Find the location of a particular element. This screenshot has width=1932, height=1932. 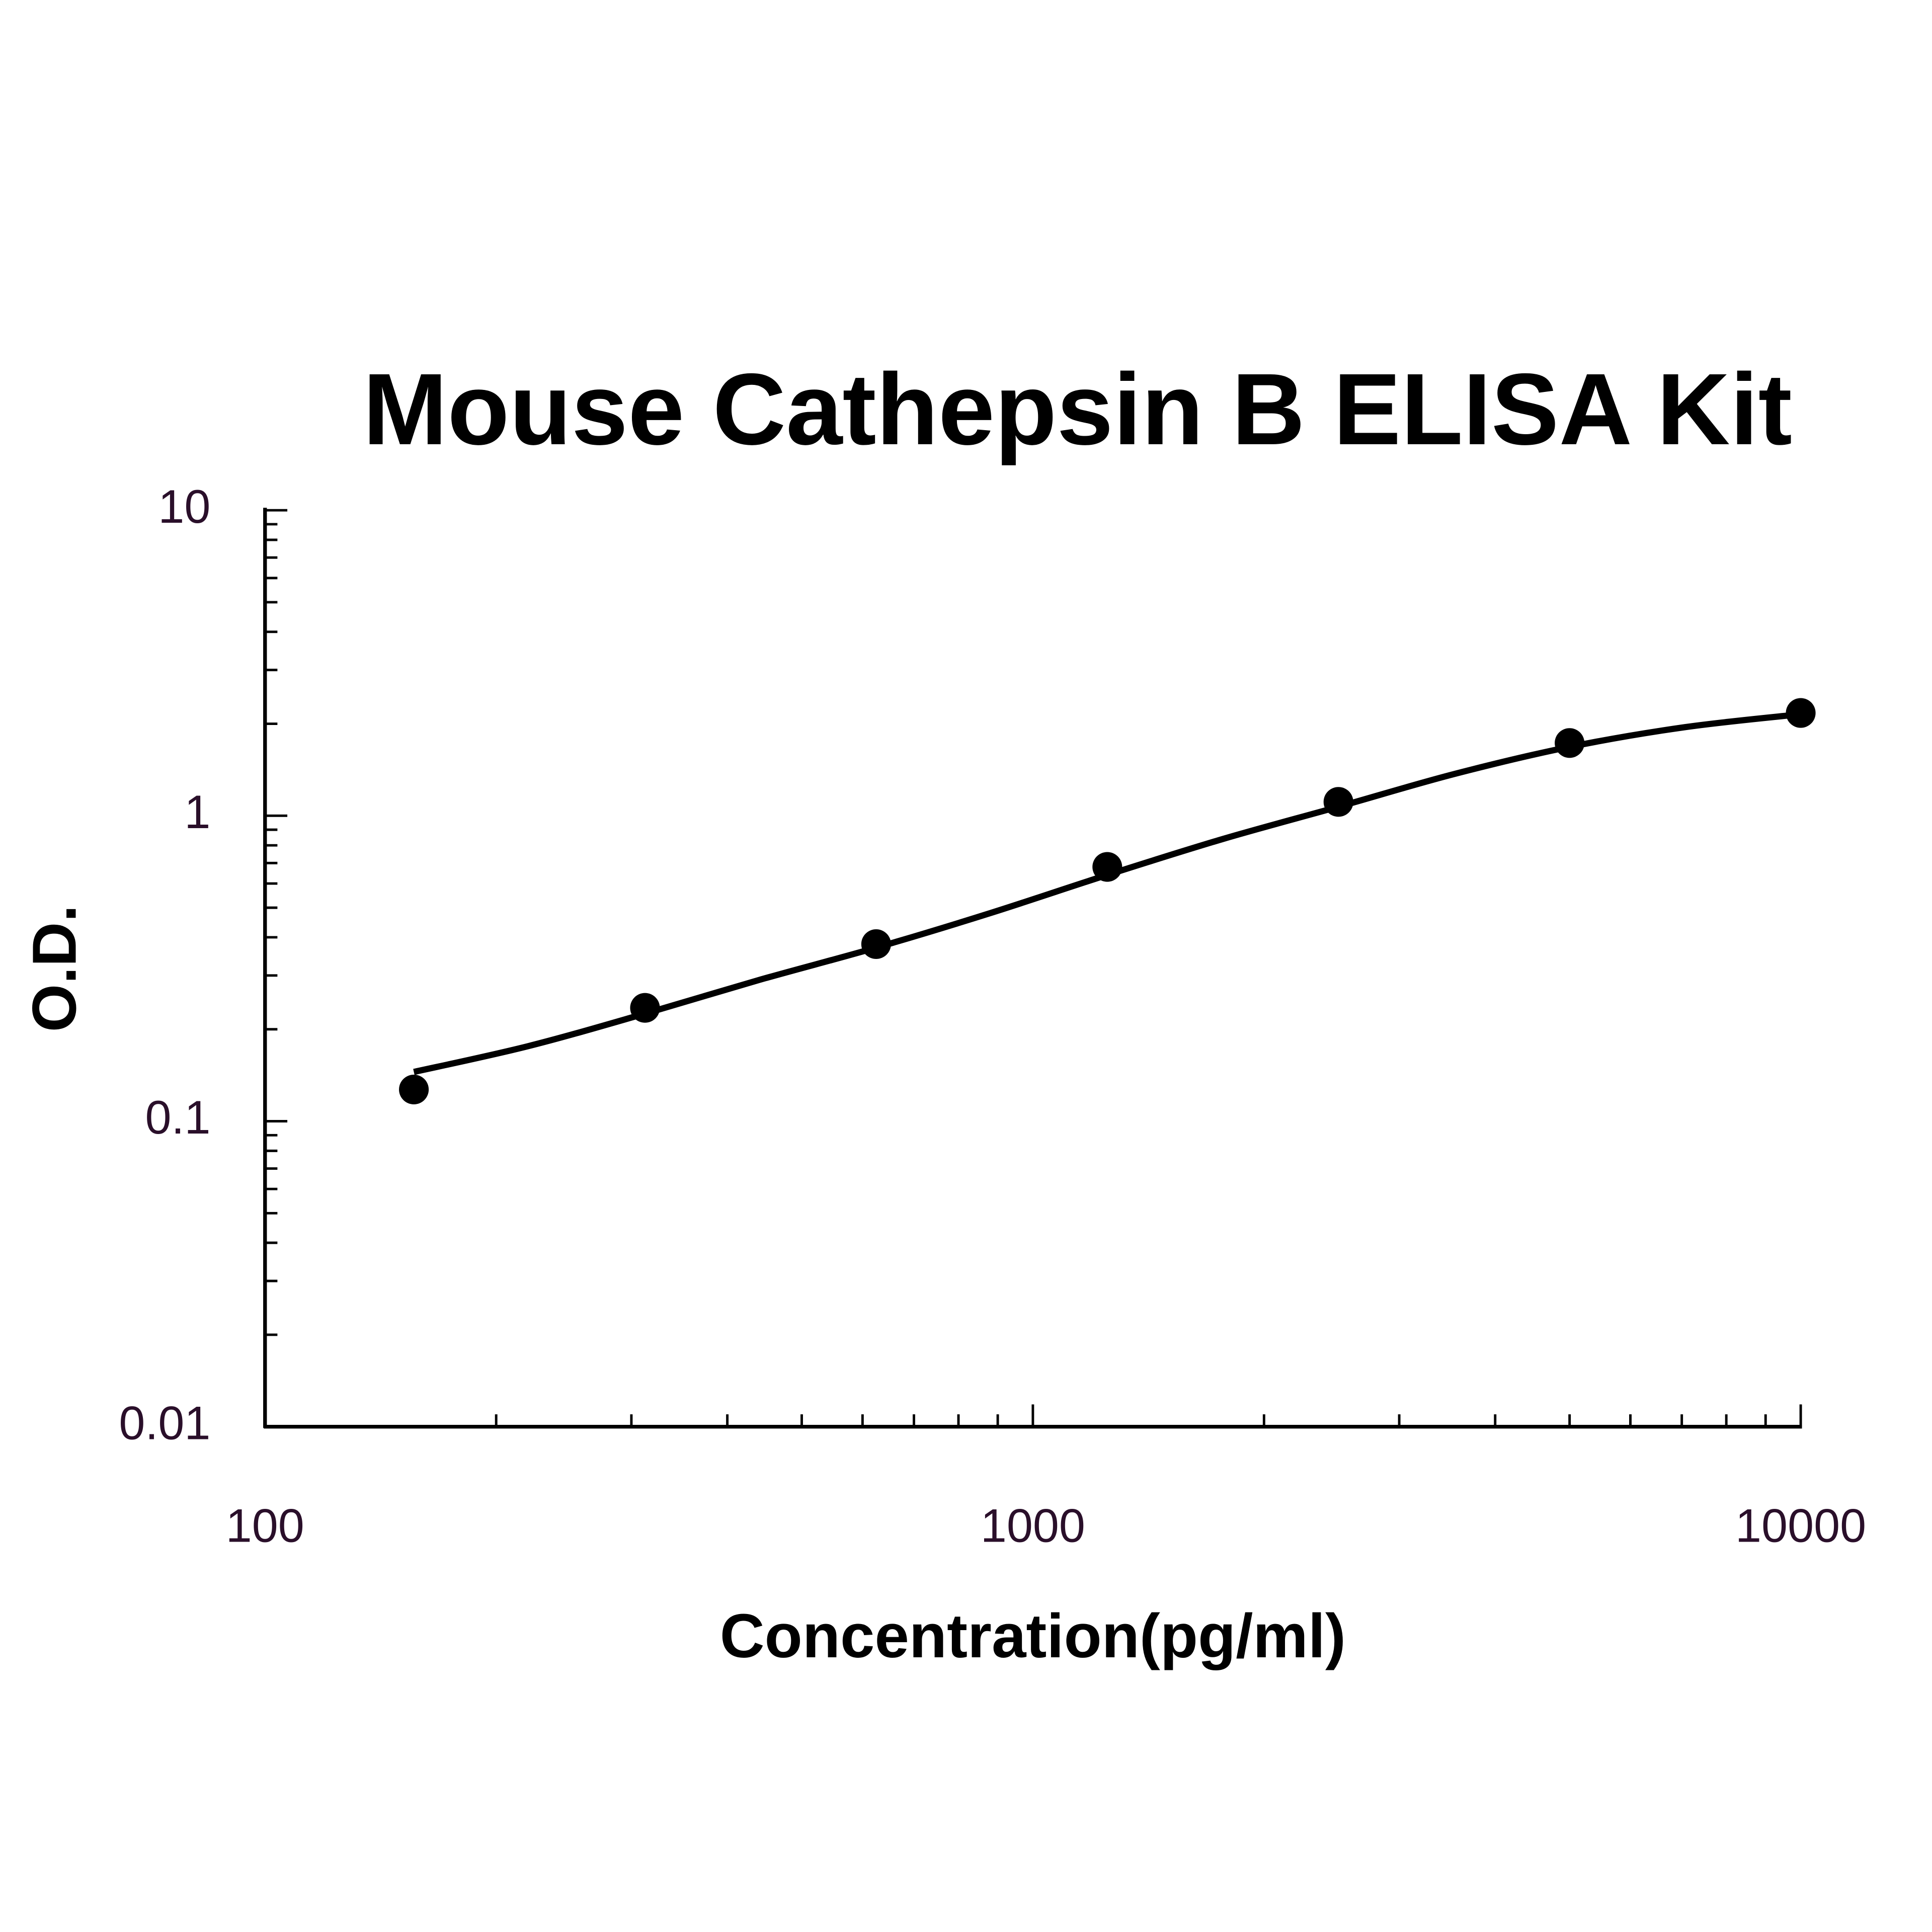

x-tick-label: 100 is located at coordinates (265, 1526).